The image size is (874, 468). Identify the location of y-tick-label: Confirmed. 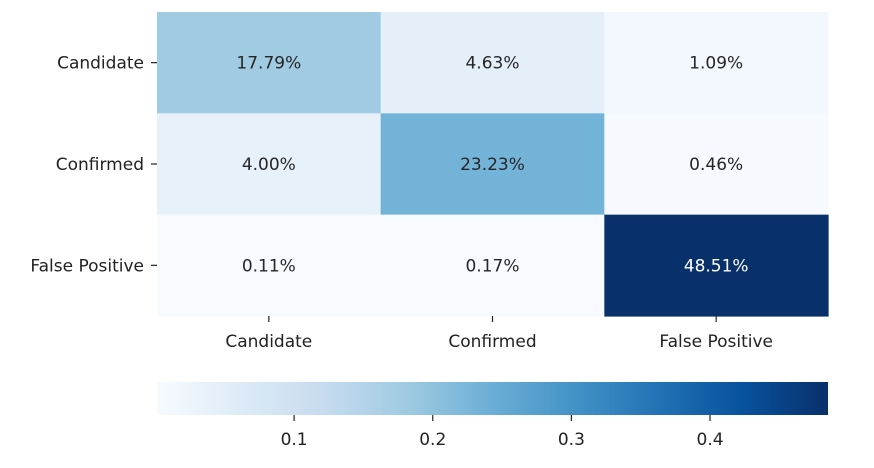
(100, 165).